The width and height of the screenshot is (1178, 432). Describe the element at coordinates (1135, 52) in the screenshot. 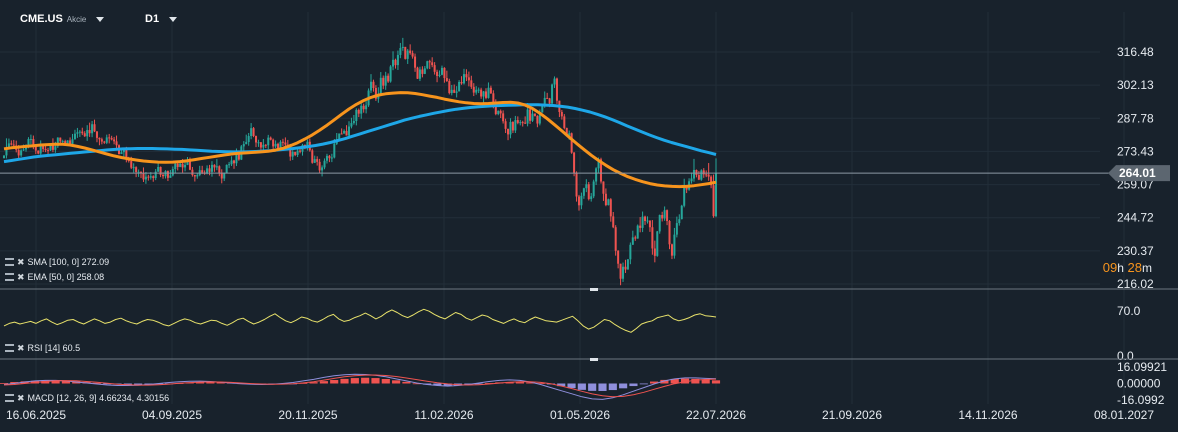

I see `price-tick-label: 316.48` at that location.